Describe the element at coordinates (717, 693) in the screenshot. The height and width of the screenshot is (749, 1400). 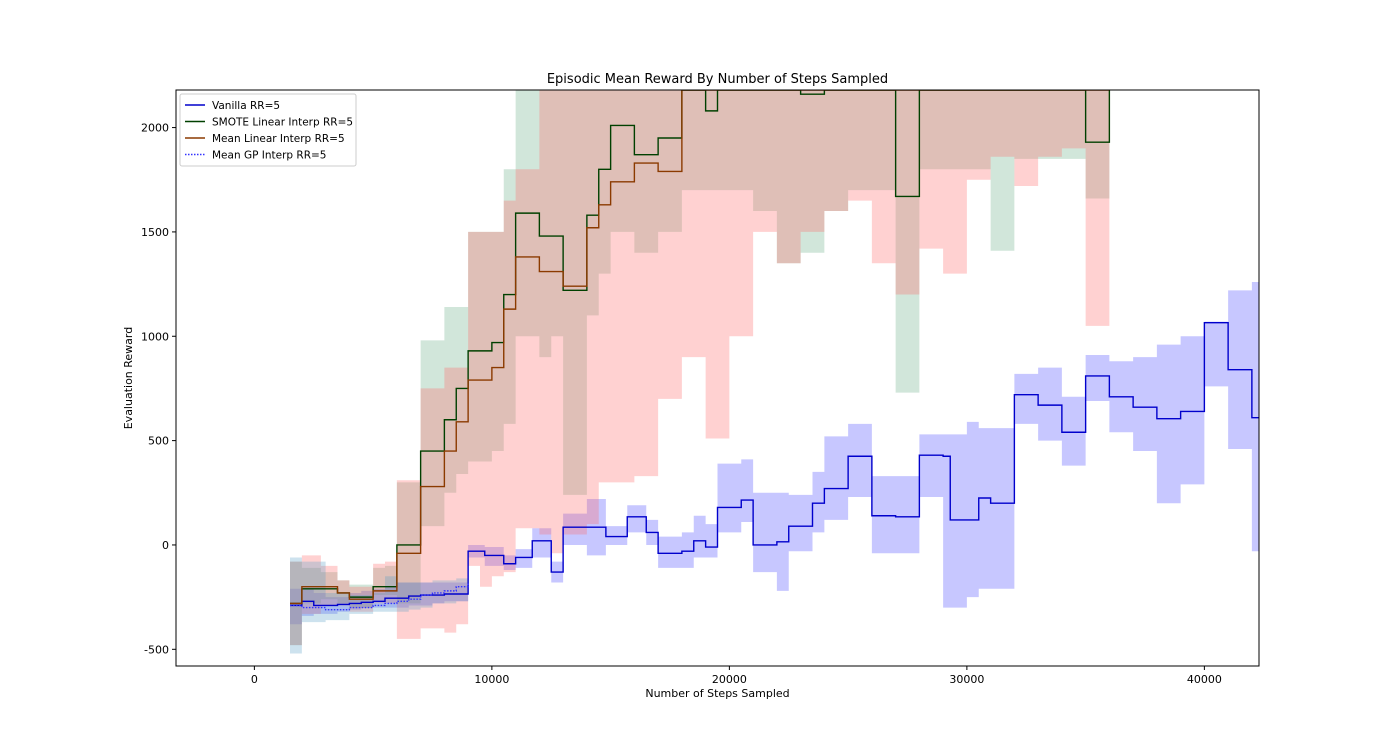
I see `x-axis-label: Number of Steps Sampled` at that location.